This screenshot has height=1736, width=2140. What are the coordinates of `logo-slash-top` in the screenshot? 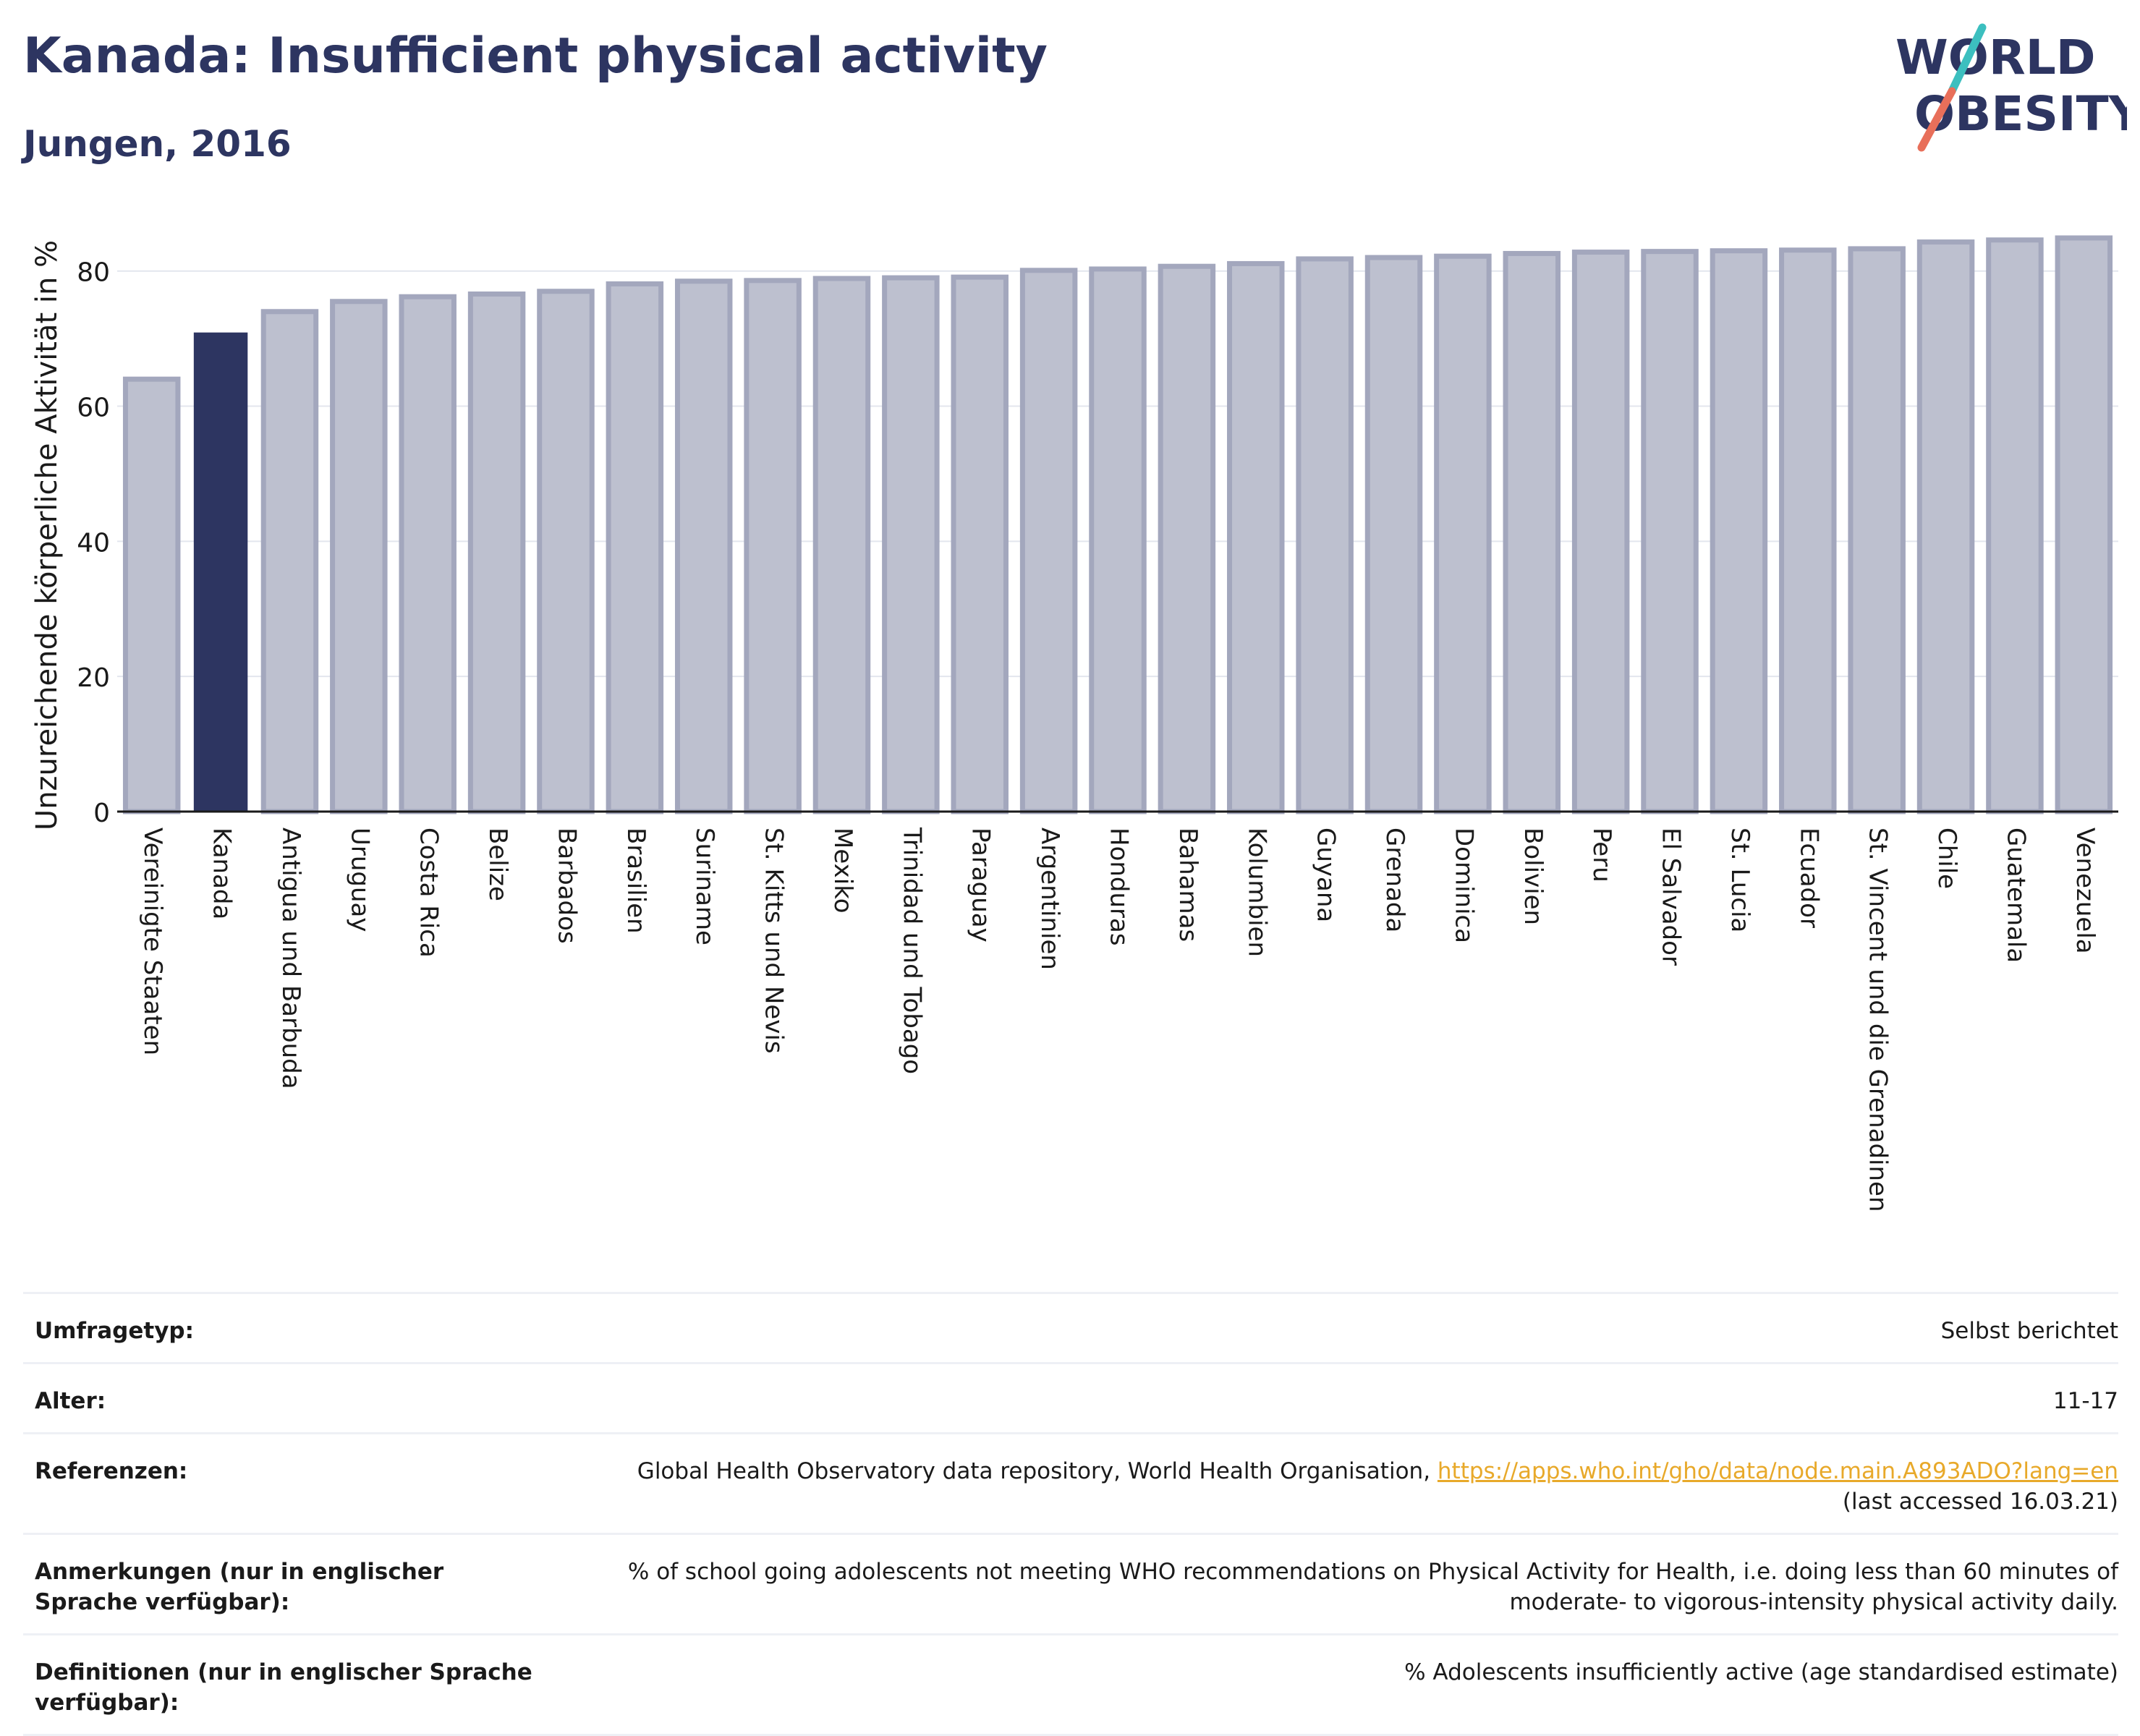 It's located at (1967, 59).